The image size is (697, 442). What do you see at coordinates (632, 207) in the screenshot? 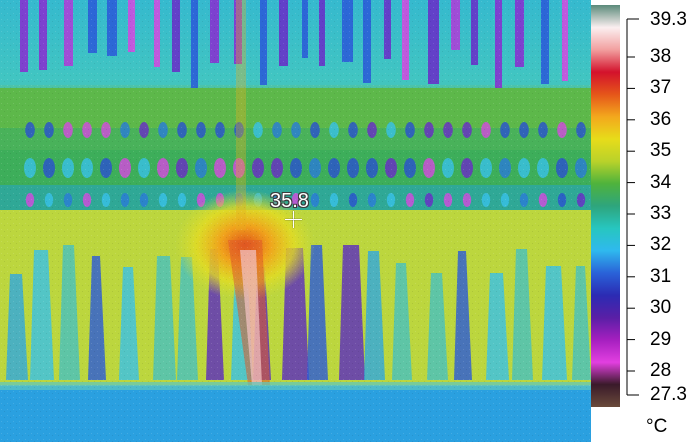
I see `scale-ticks` at bounding box center [632, 207].